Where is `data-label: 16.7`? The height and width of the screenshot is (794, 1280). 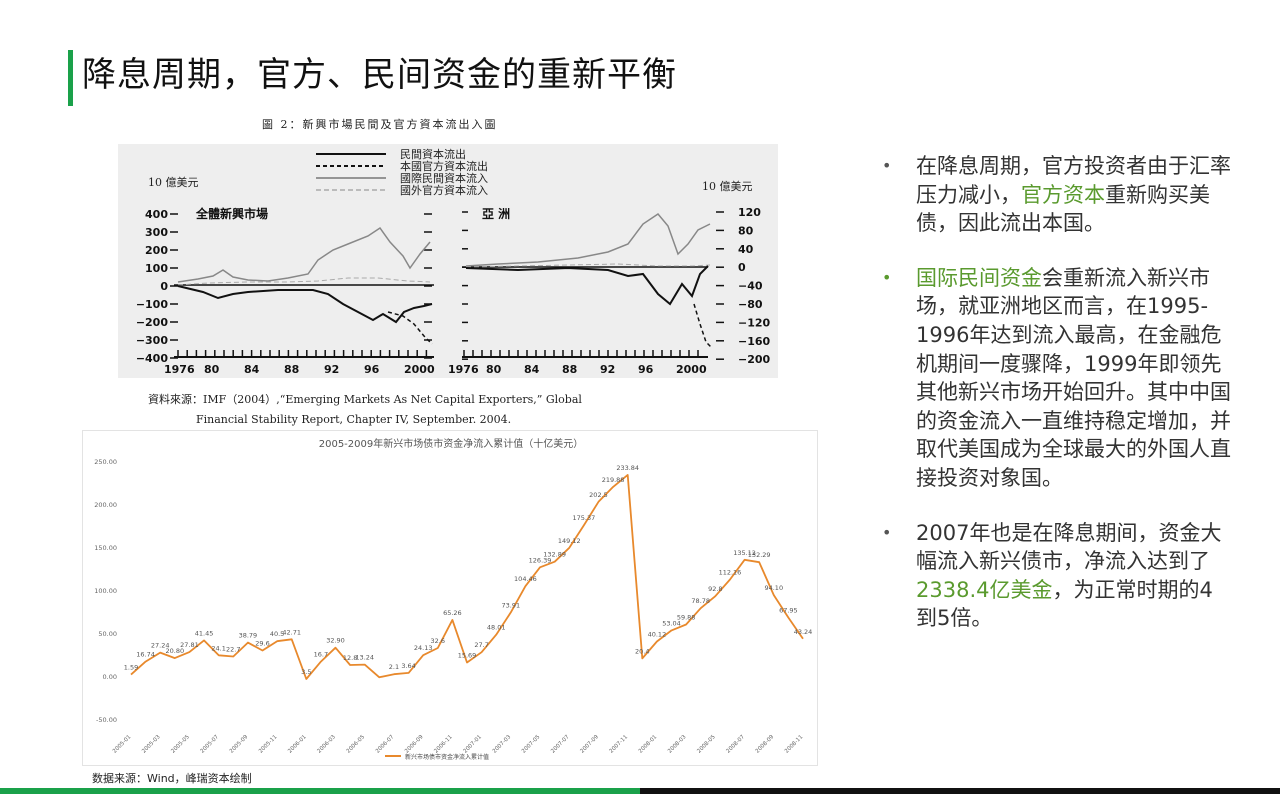 data-label: 16.7 is located at coordinates (321, 655).